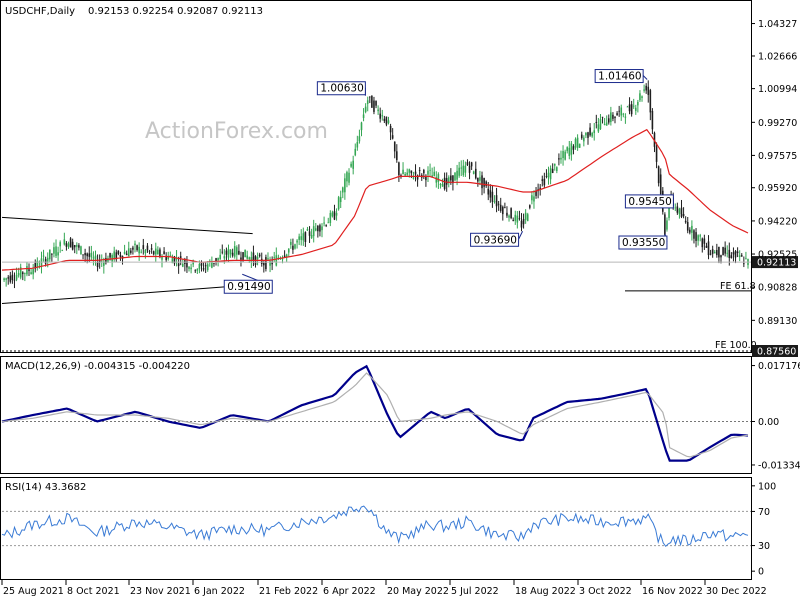  What do you see at coordinates (175, 11) in the screenshot?
I see `ohlc-readout: 0.92153 0.92254 0.92087 0.92113` at bounding box center [175, 11].